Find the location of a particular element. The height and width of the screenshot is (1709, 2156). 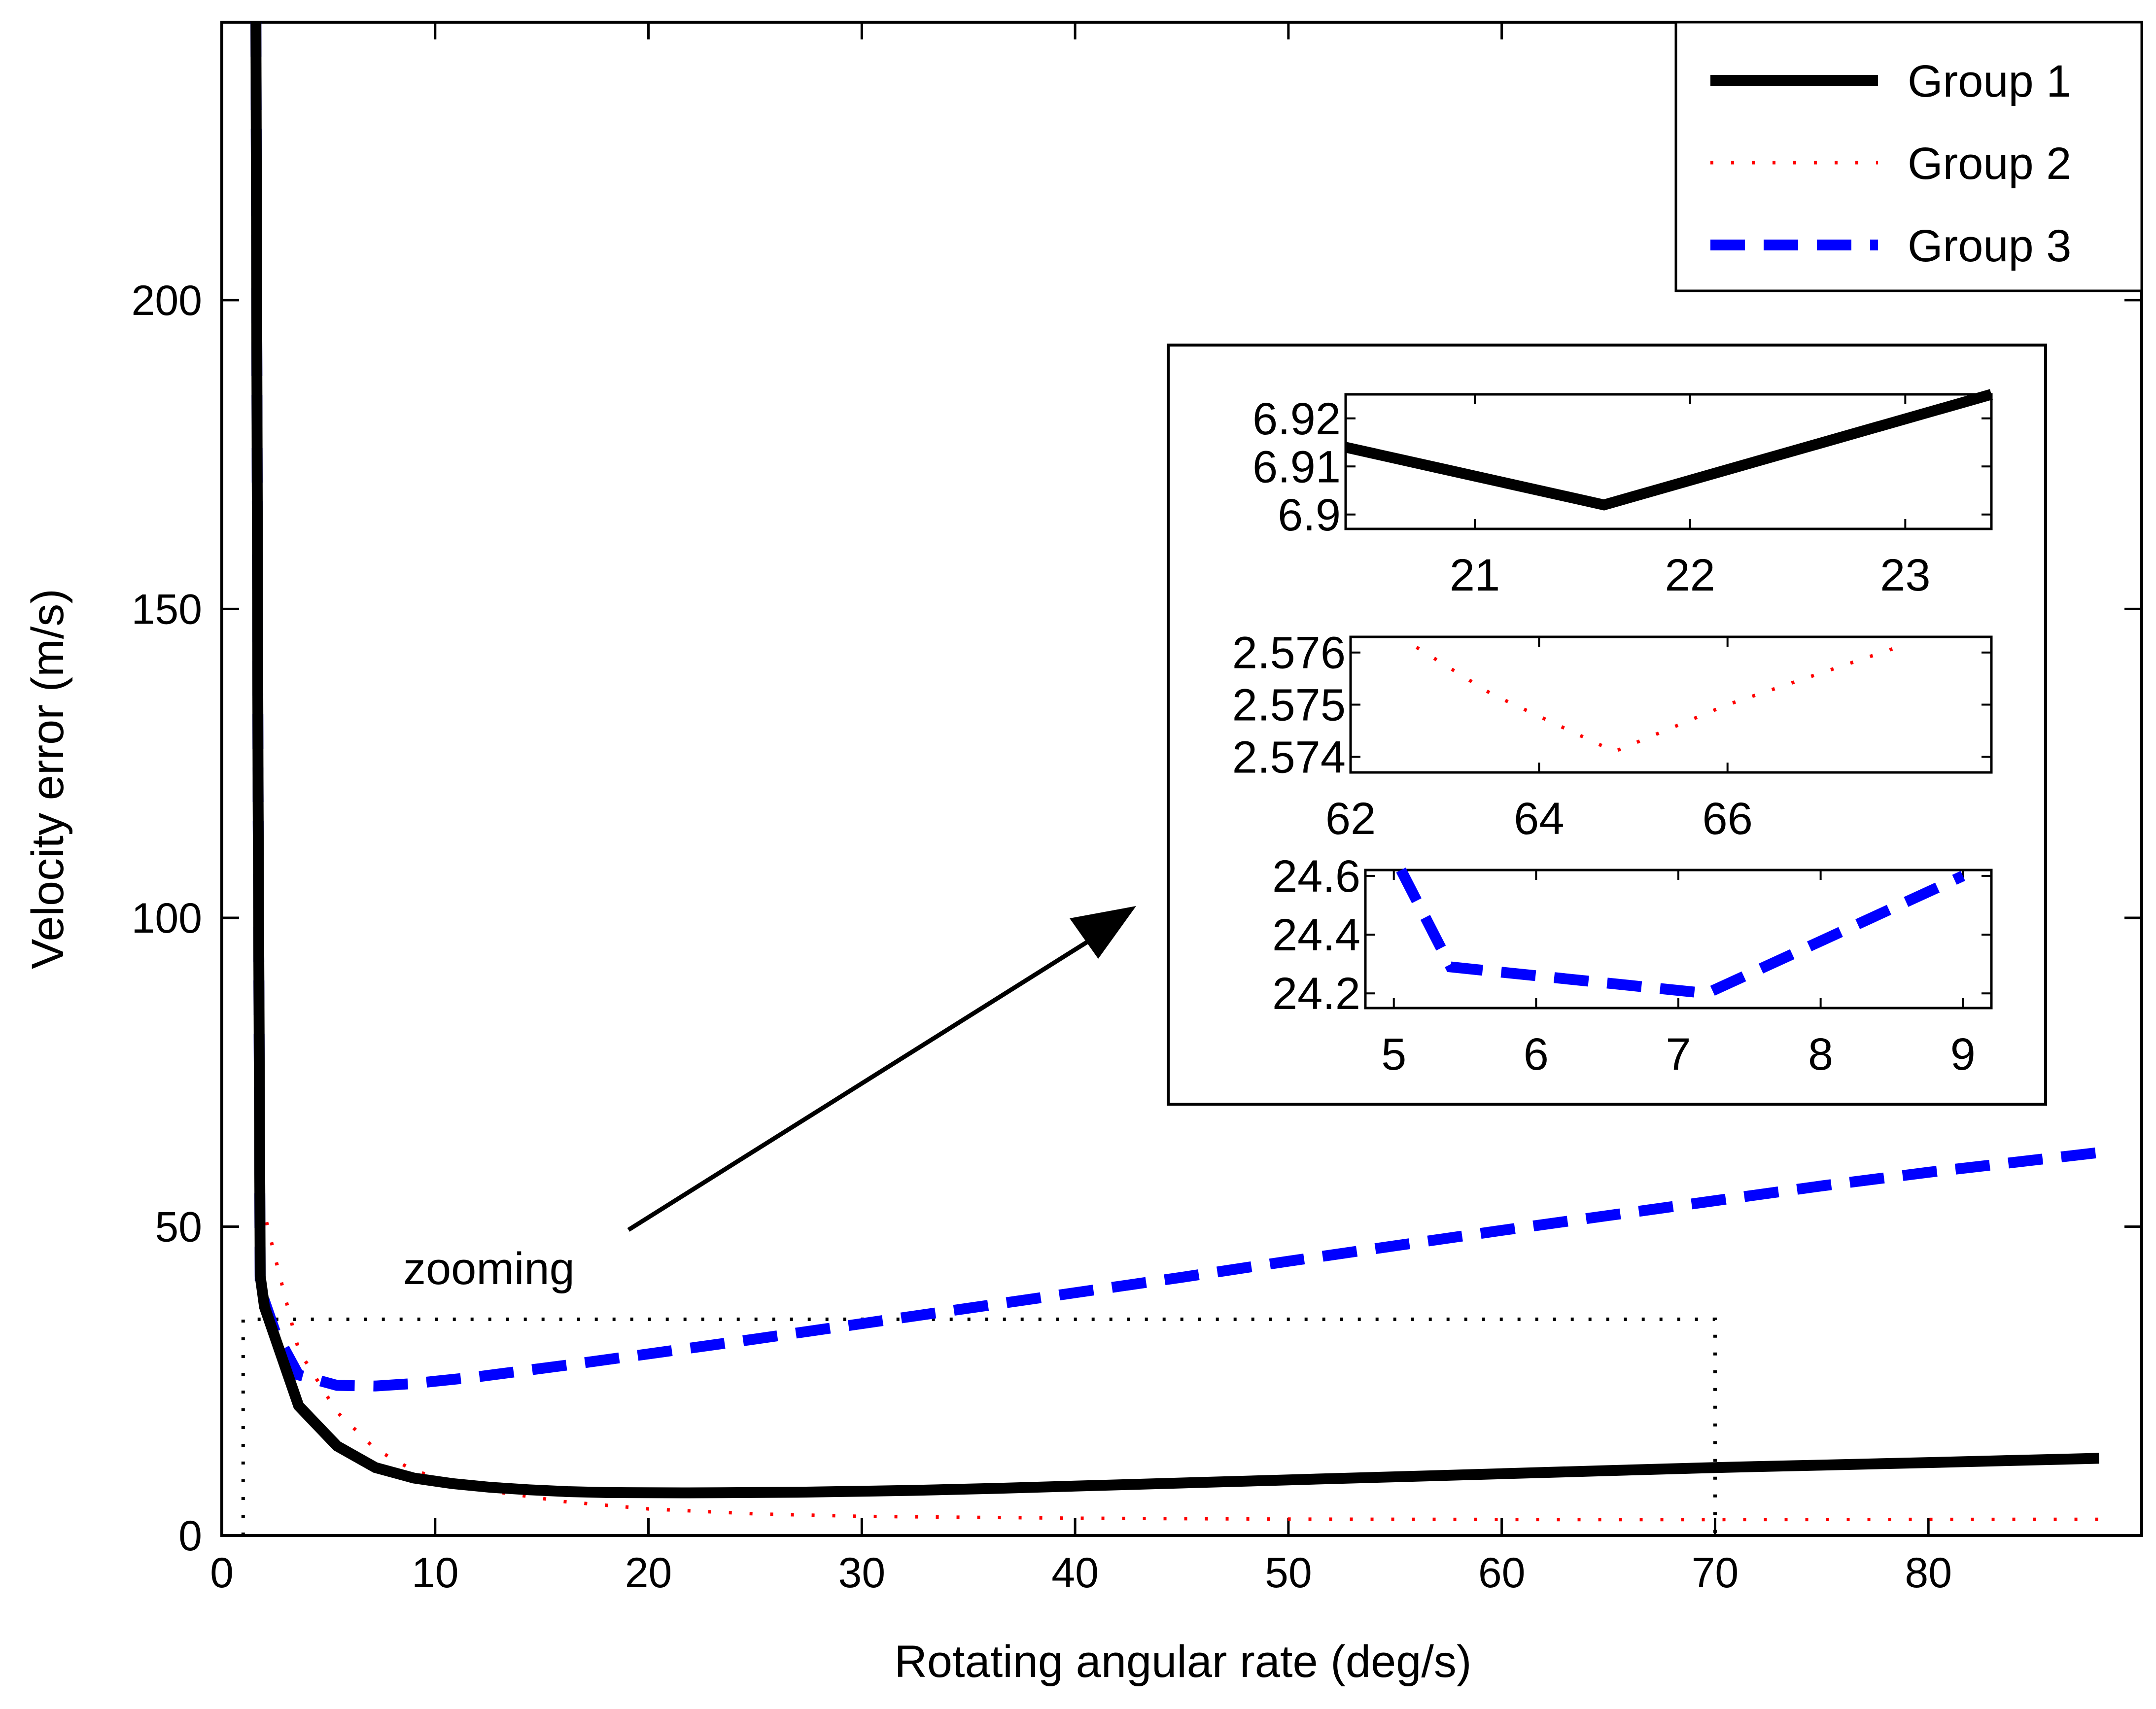

legend: Group 1 Group 2 Group 3 is located at coordinates (1908, 156).